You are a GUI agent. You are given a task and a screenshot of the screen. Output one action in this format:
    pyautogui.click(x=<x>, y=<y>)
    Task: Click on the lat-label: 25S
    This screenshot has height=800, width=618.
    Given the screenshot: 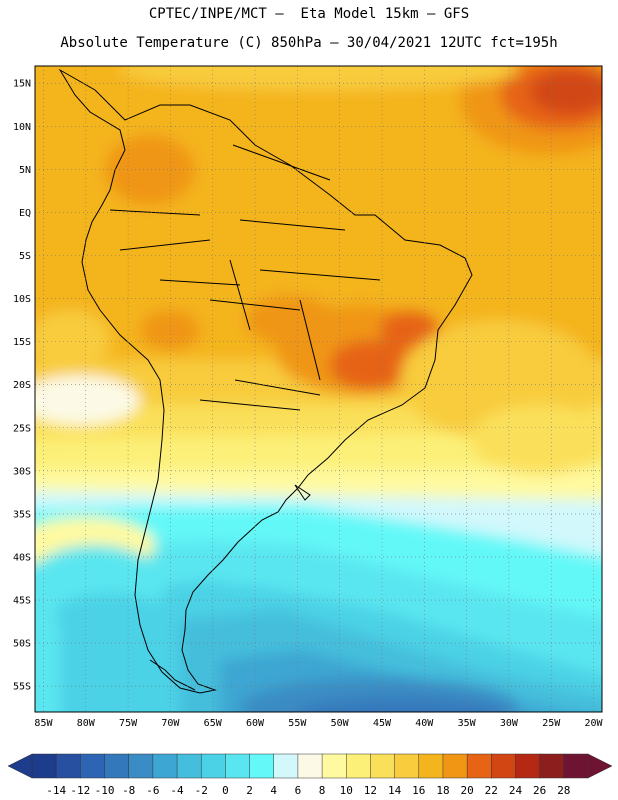 What is the action you would take?
    pyautogui.click(x=22, y=428)
    